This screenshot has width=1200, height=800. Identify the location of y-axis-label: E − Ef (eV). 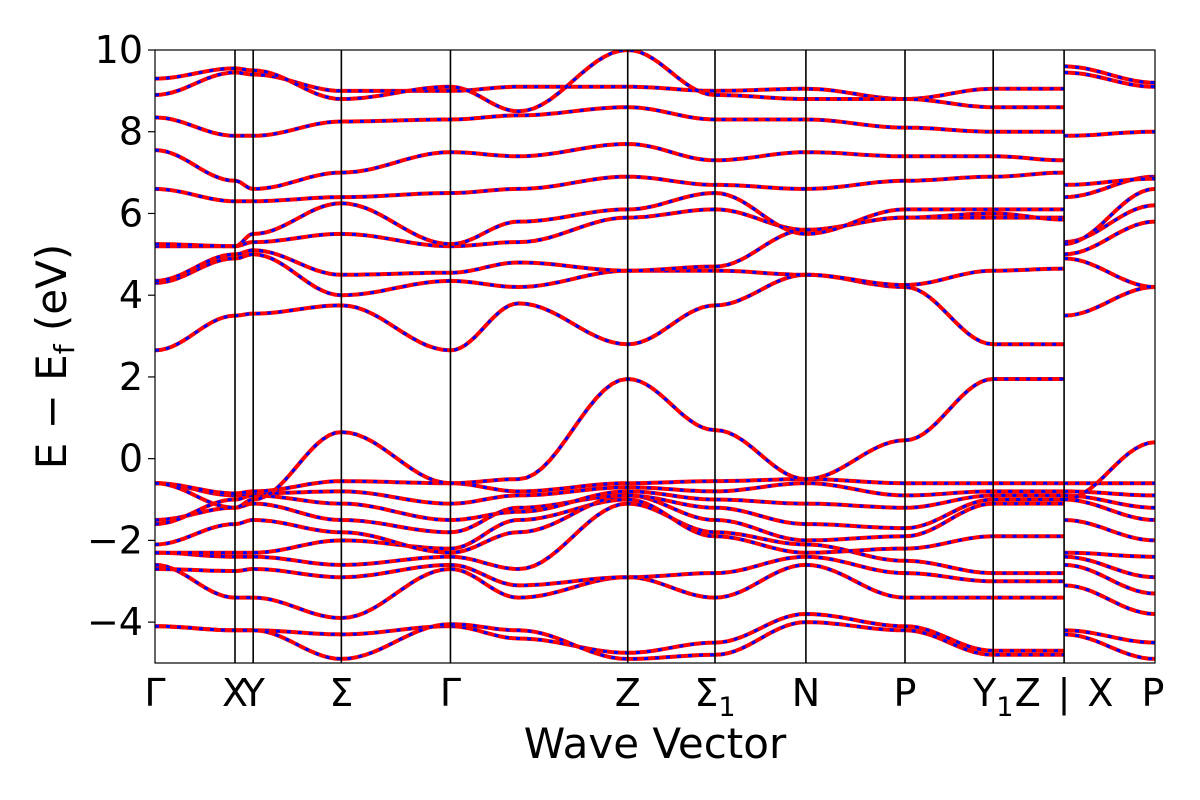
(54, 357).